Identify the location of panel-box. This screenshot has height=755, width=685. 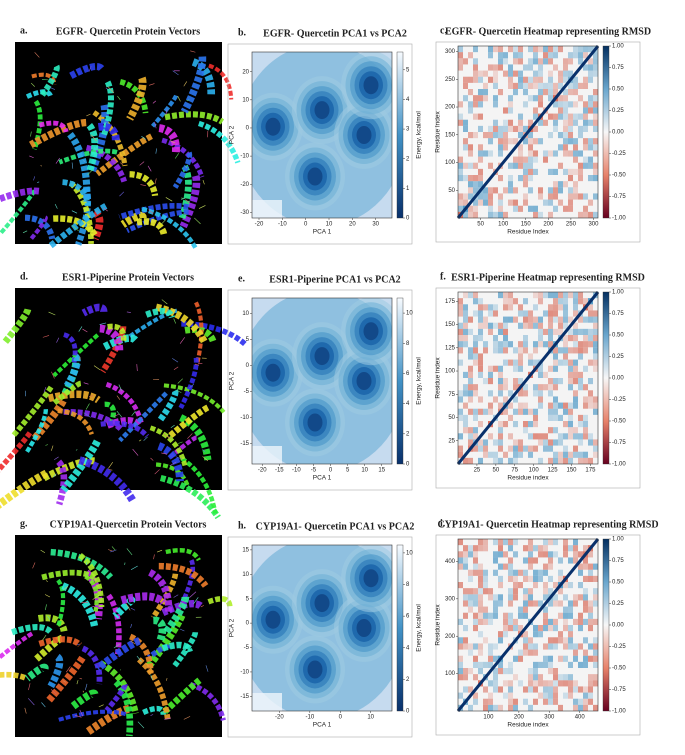
(538, 142).